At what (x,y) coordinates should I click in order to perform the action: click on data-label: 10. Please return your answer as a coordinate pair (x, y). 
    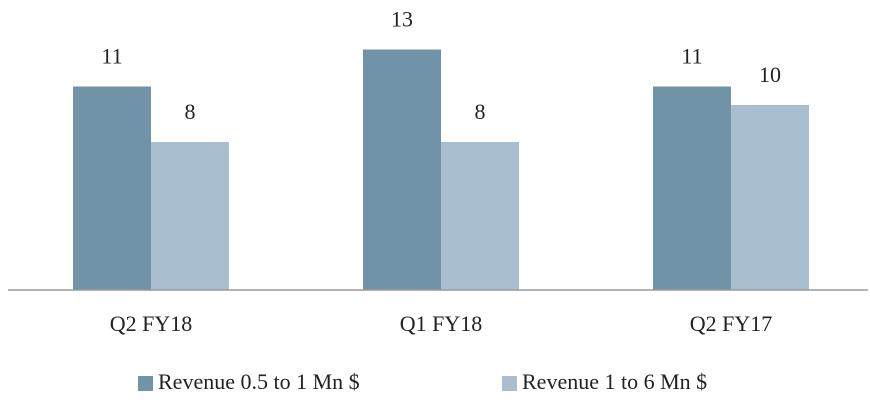
    Looking at the image, I should click on (770, 74).